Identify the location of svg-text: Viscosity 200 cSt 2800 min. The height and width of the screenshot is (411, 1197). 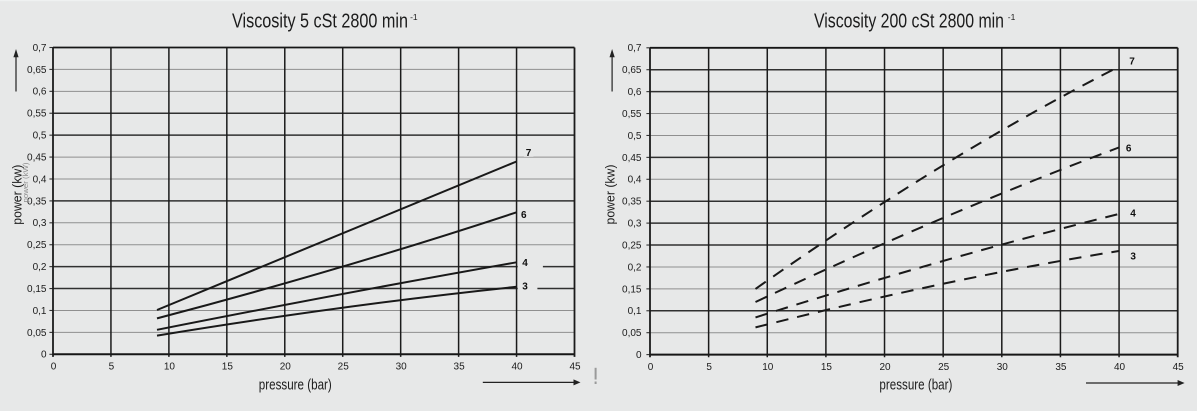
(909, 22).